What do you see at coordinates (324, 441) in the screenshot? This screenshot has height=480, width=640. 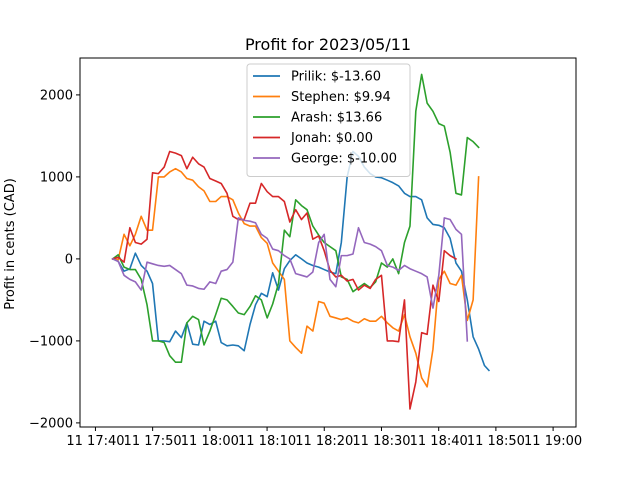 I see `x-tick-label: 11 18:20` at bounding box center [324, 441].